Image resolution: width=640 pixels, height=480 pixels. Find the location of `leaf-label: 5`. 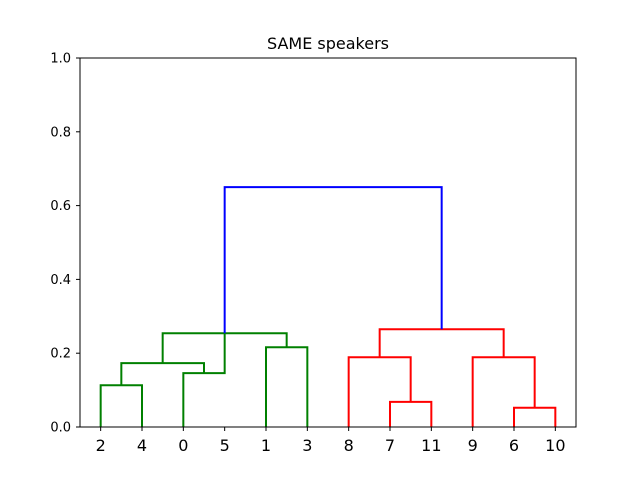

leaf-label: 5 is located at coordinates (225, 445).